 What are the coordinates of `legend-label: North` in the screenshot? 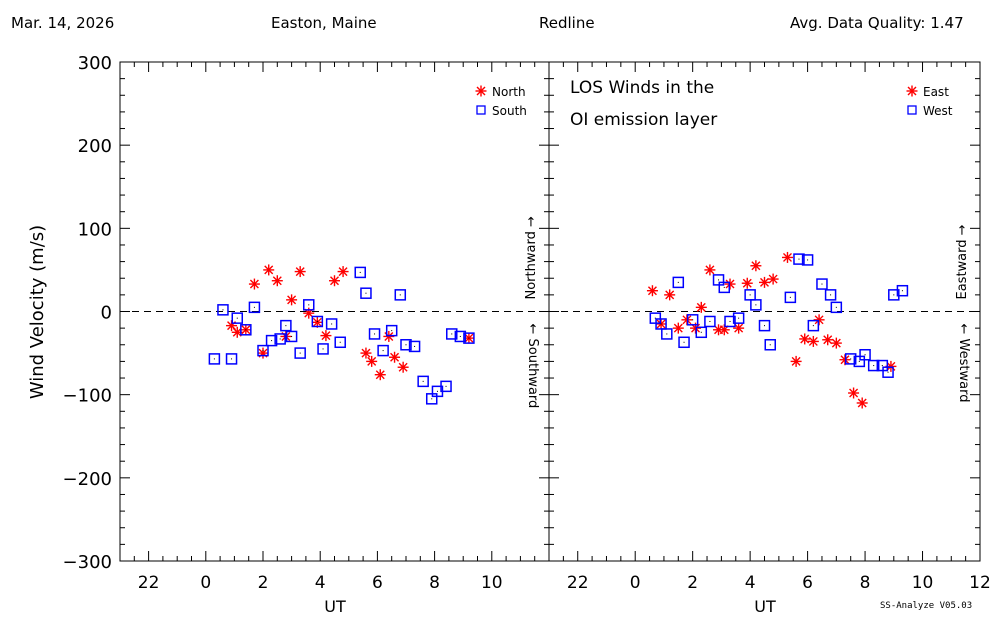 It's located at (509, 92).